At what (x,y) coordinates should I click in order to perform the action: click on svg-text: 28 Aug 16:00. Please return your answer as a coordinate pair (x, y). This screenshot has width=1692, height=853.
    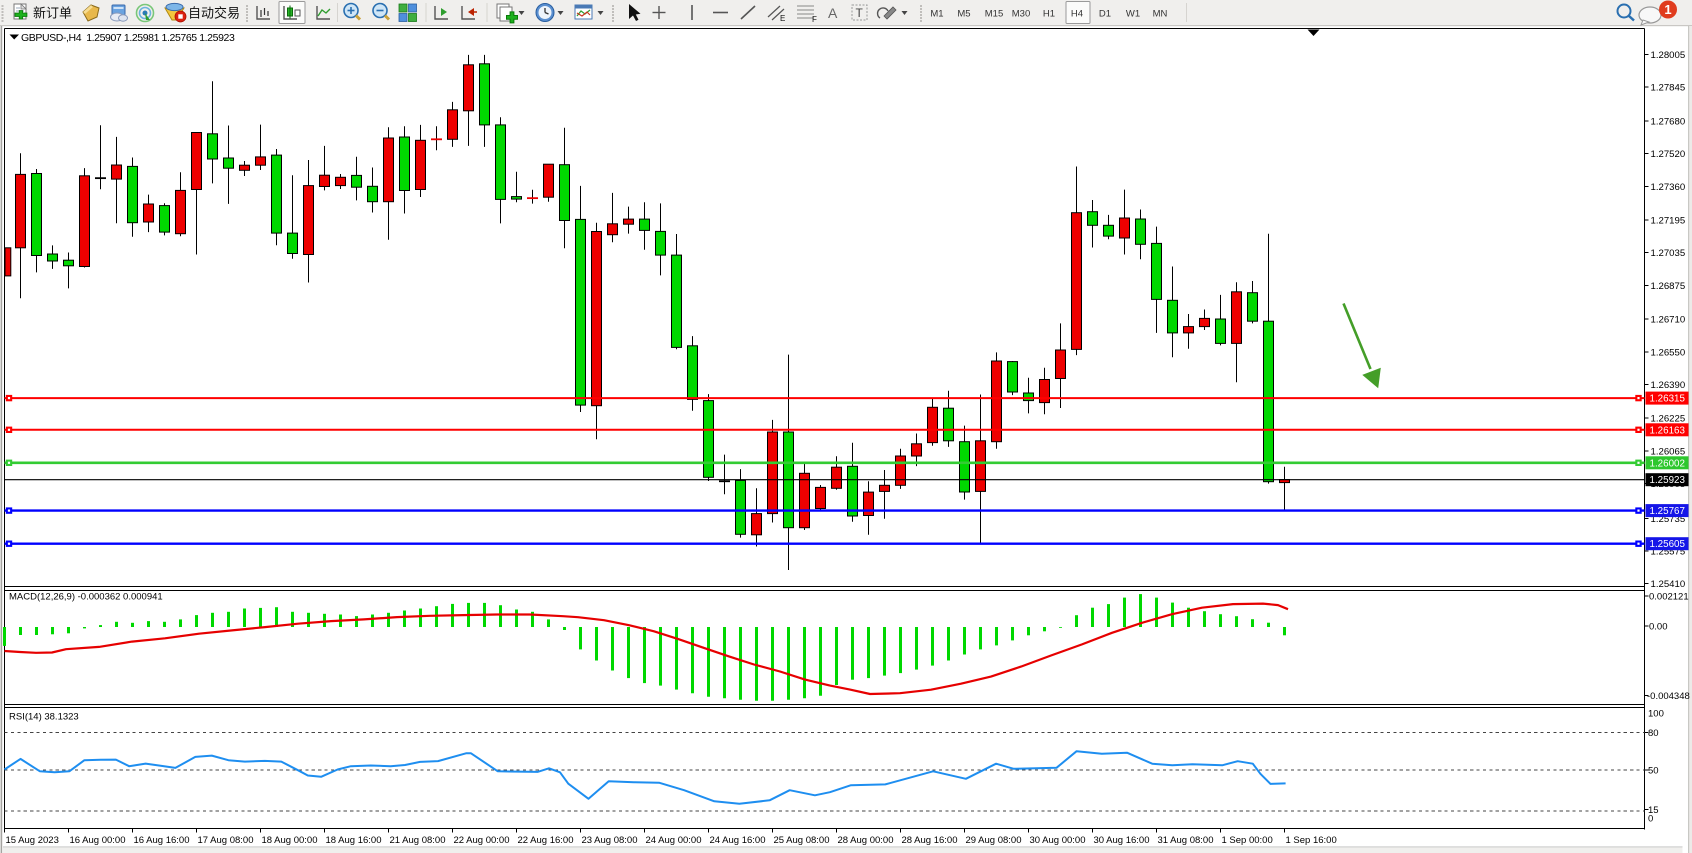
    Looking at the image, I should click on (930, 840).